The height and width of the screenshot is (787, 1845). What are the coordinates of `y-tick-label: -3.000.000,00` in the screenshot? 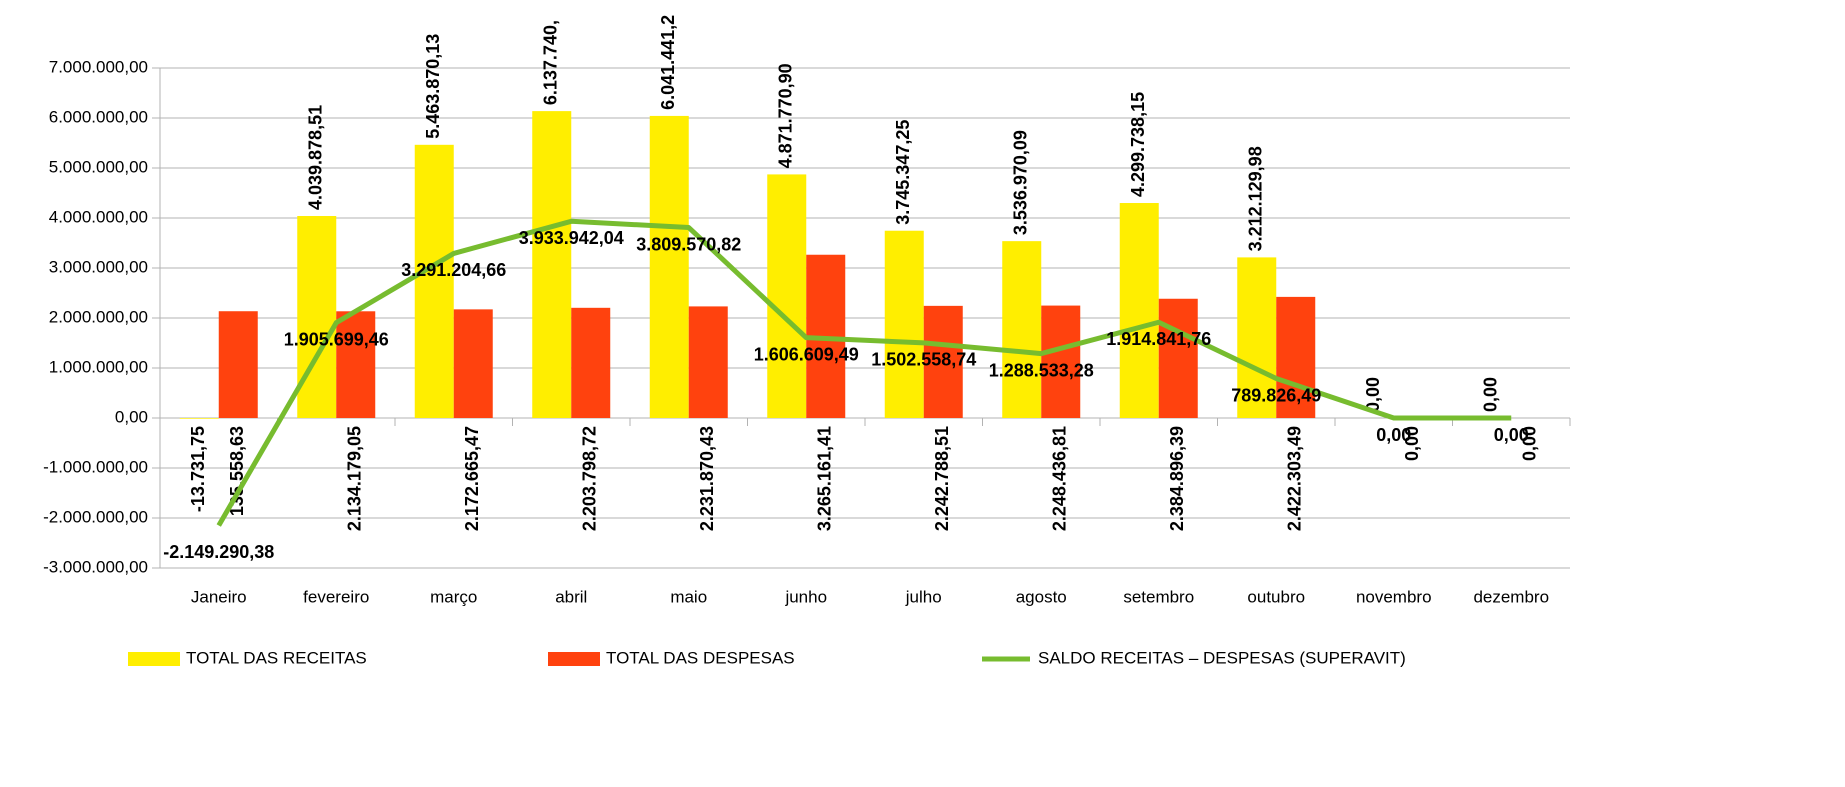 It's located at (95, 566).